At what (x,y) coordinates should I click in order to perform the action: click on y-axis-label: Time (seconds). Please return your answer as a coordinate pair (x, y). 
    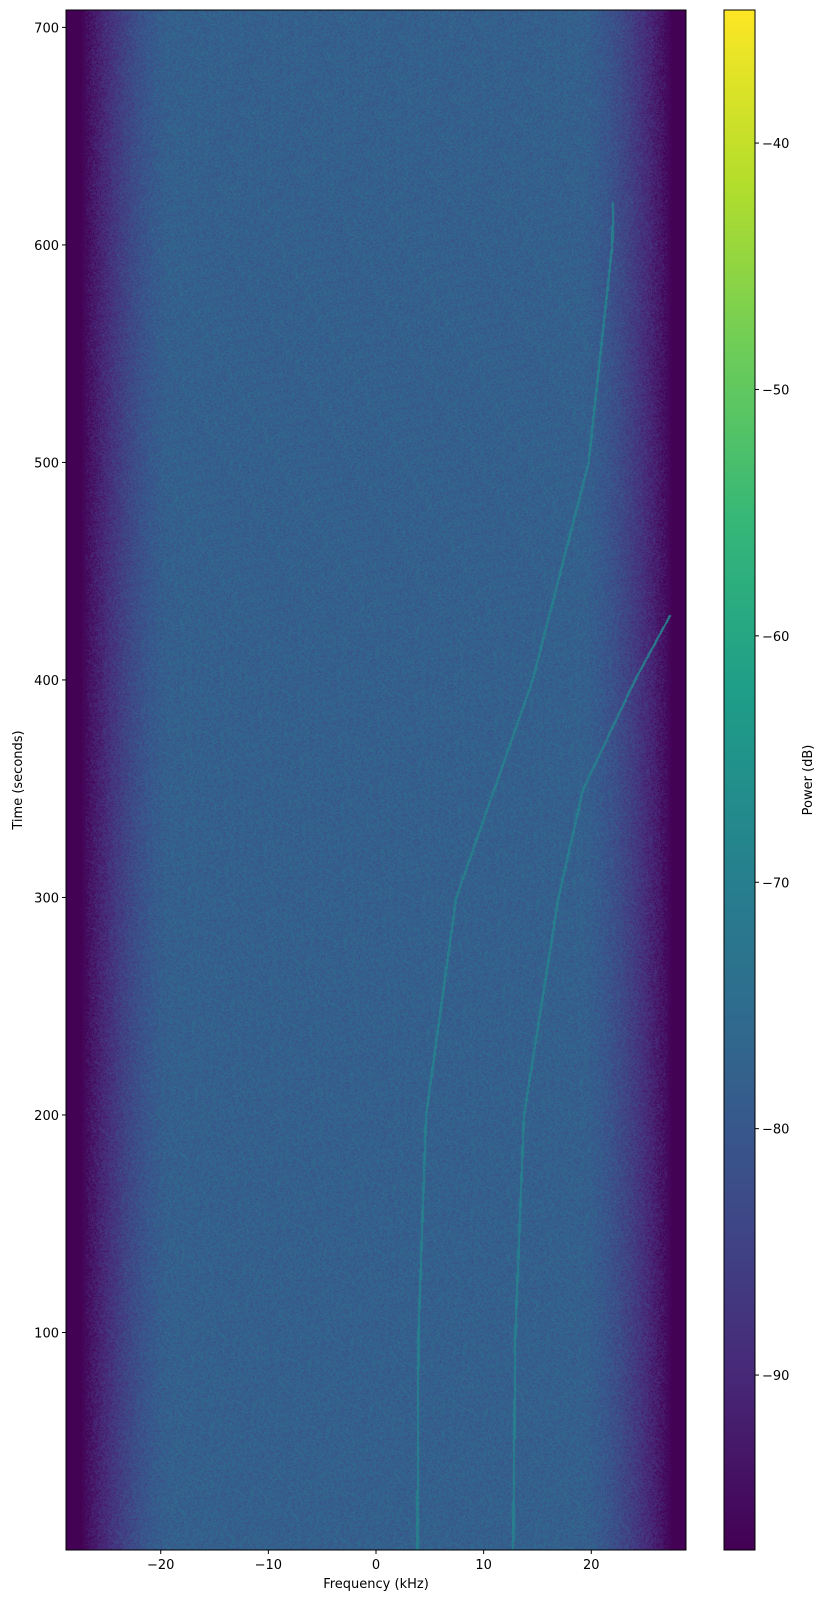
    Looking at the image, I should click on (18, 780).